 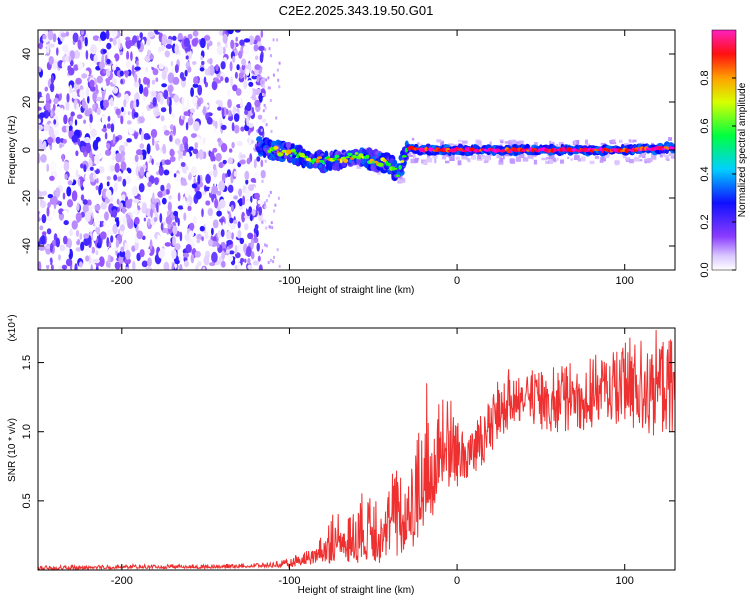 I want to click on colorbar-tick-label: 0.8, so click(x=705, y=77).